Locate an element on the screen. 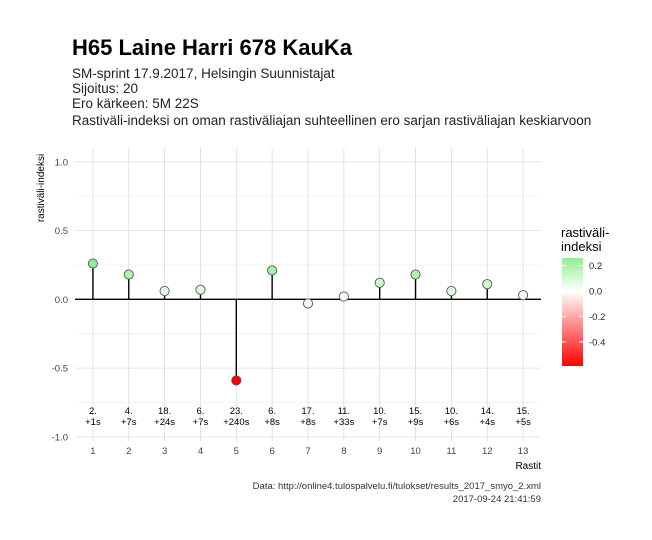  x-tick-label: 7 is located at coordinates (307, 451).